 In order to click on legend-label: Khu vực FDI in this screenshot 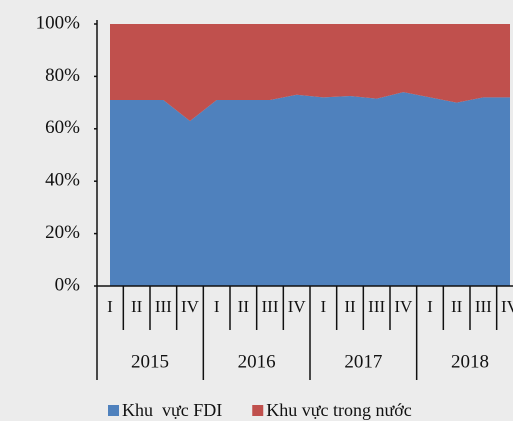, I will do `click(172, 410)`.